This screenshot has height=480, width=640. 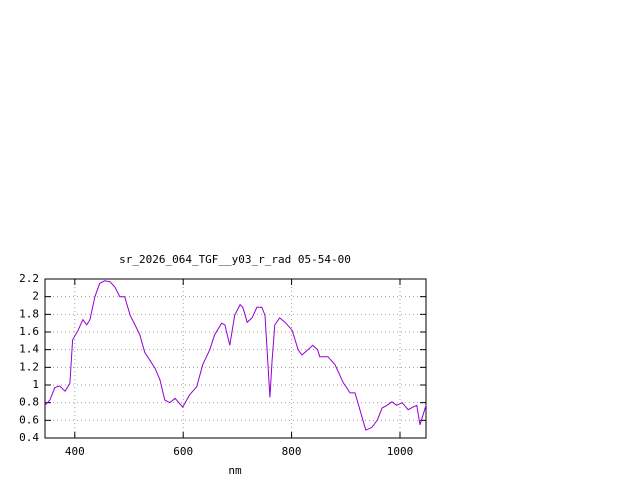 I want to click on y-tick-label: 0.4, so click(x=29, y=437).